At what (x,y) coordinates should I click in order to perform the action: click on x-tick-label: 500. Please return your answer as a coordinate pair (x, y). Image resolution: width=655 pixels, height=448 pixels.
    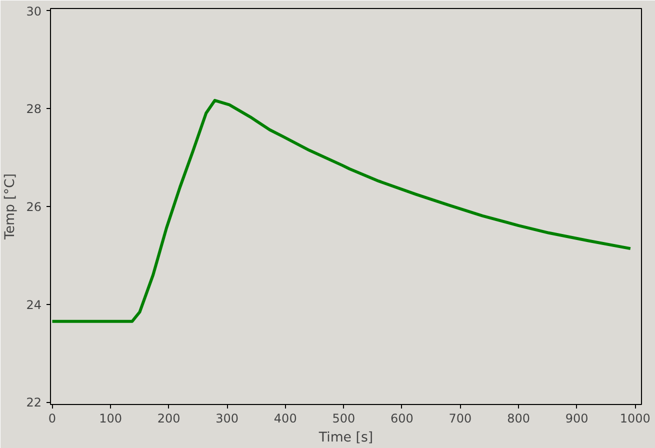
    Looking at the image, I should click on (344, 419).